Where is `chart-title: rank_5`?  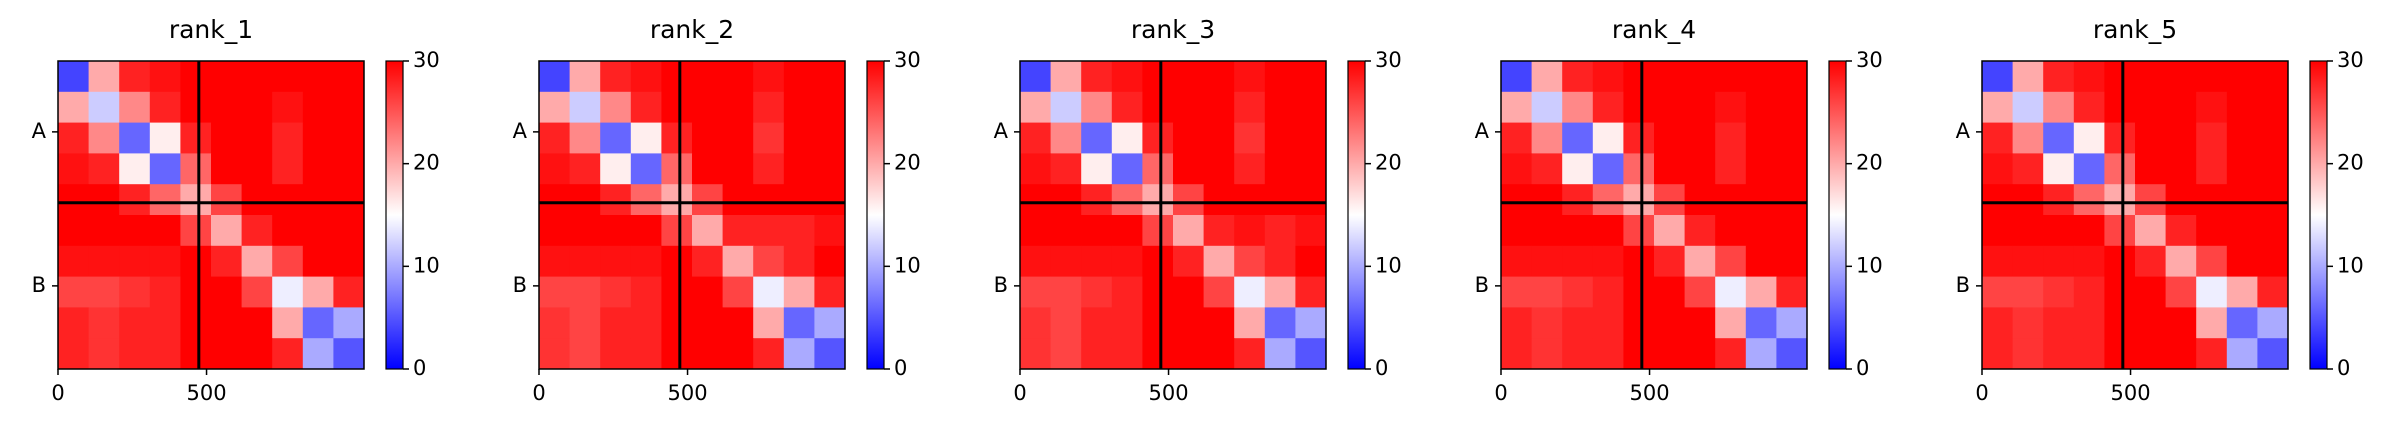
chart-title: rank_5 is located at coordinates (2135, 29).